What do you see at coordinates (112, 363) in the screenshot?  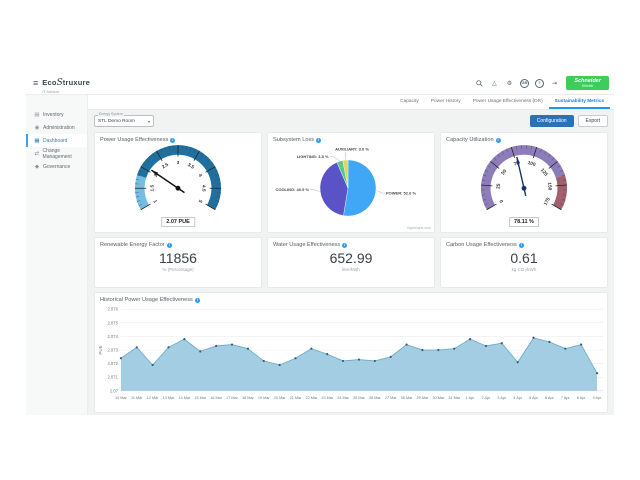 I see `svg-text: 2.072` at bounding box center [112, 363].